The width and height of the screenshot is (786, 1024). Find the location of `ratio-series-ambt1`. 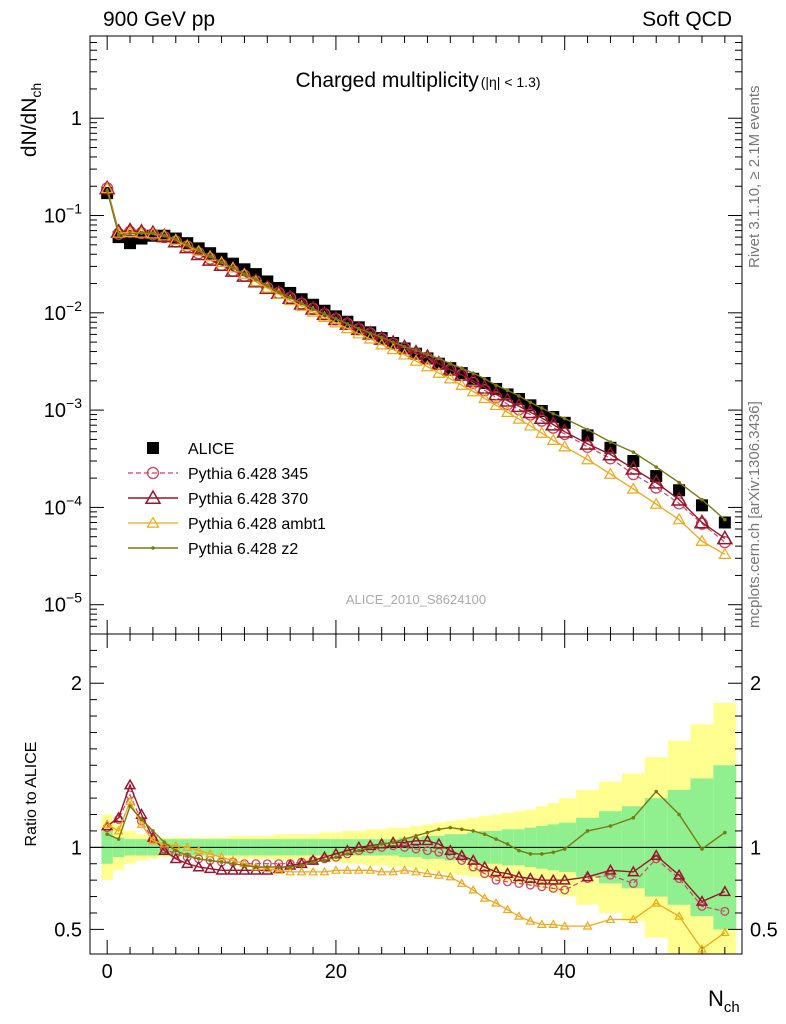

ratio-series-ambt1 is located at coordinates (416, 874).